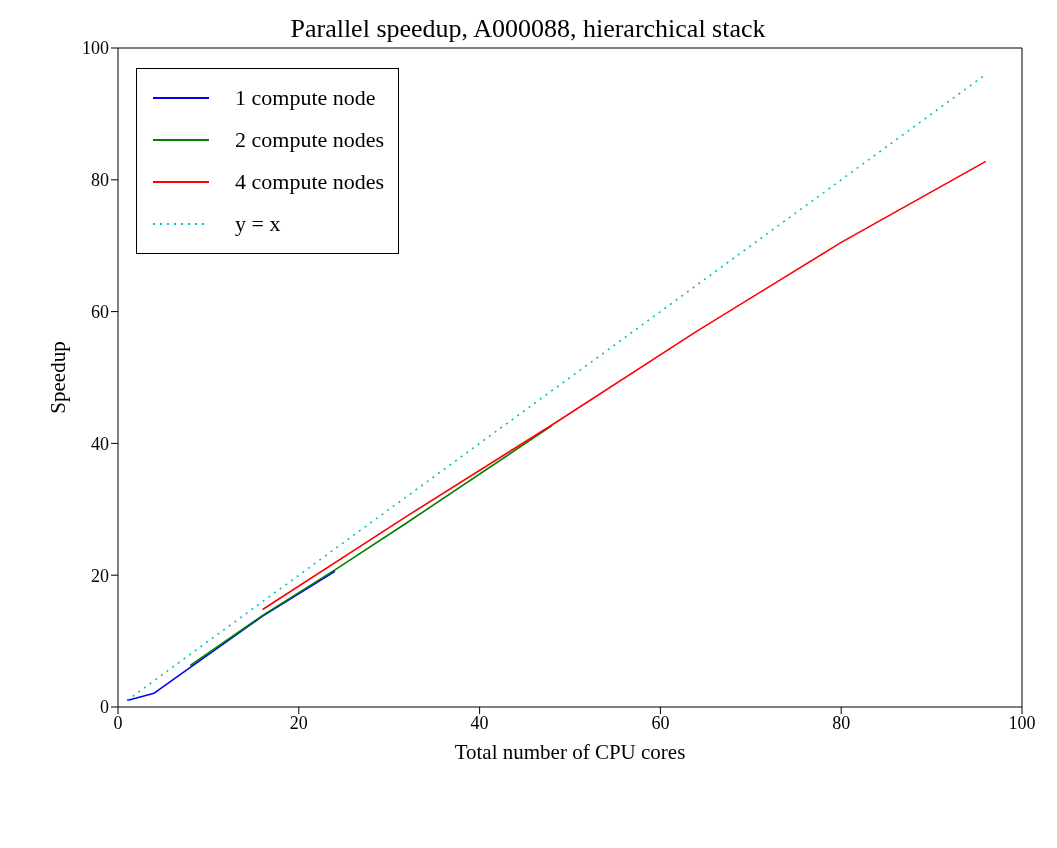 The height and width of the screenshot is (848, 1057). Describe the element at coordinates (100, 443) in the screenshot. I see `y-tick-label: 40` at that location.